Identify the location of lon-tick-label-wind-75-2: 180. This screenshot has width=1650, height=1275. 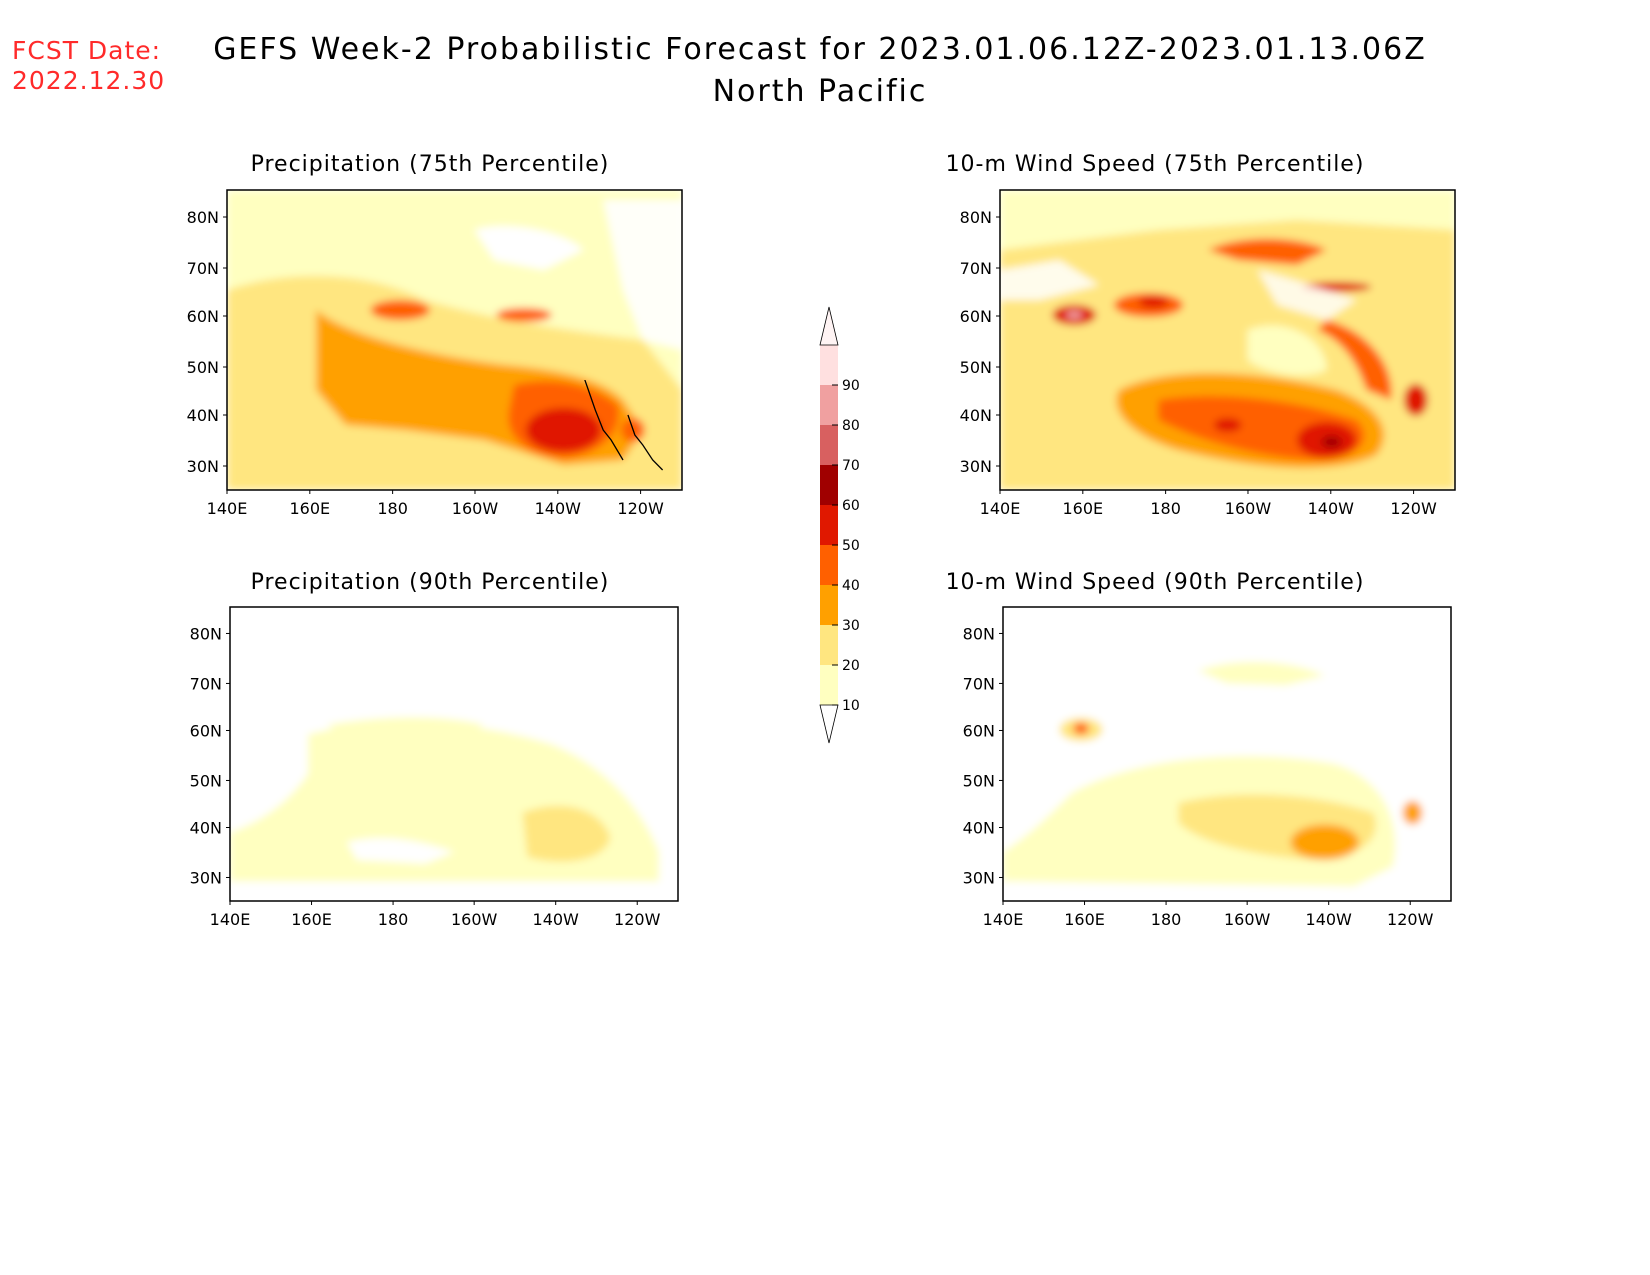
(1165, 508).